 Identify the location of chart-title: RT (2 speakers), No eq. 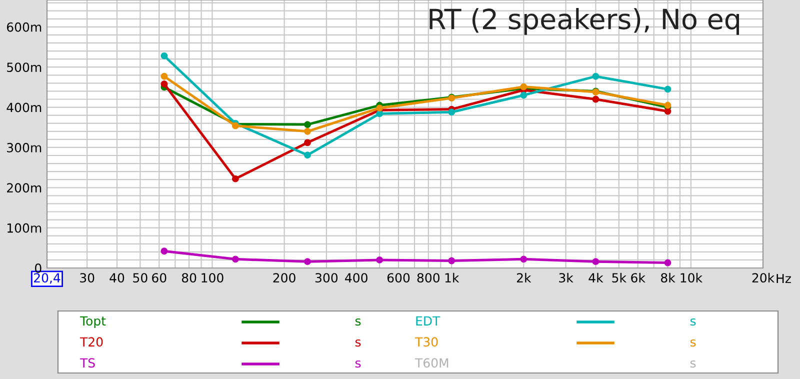
(584, 21).